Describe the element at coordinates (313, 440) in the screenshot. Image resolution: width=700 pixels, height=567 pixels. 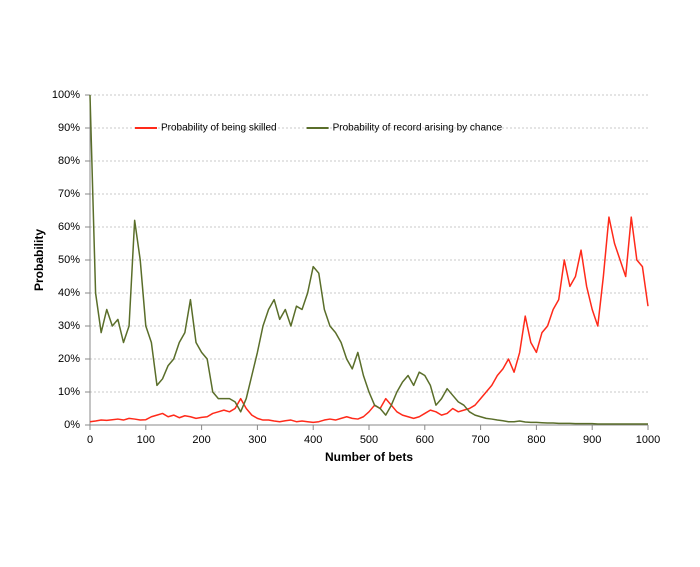
I see `x-tick-label: 400` at that location.